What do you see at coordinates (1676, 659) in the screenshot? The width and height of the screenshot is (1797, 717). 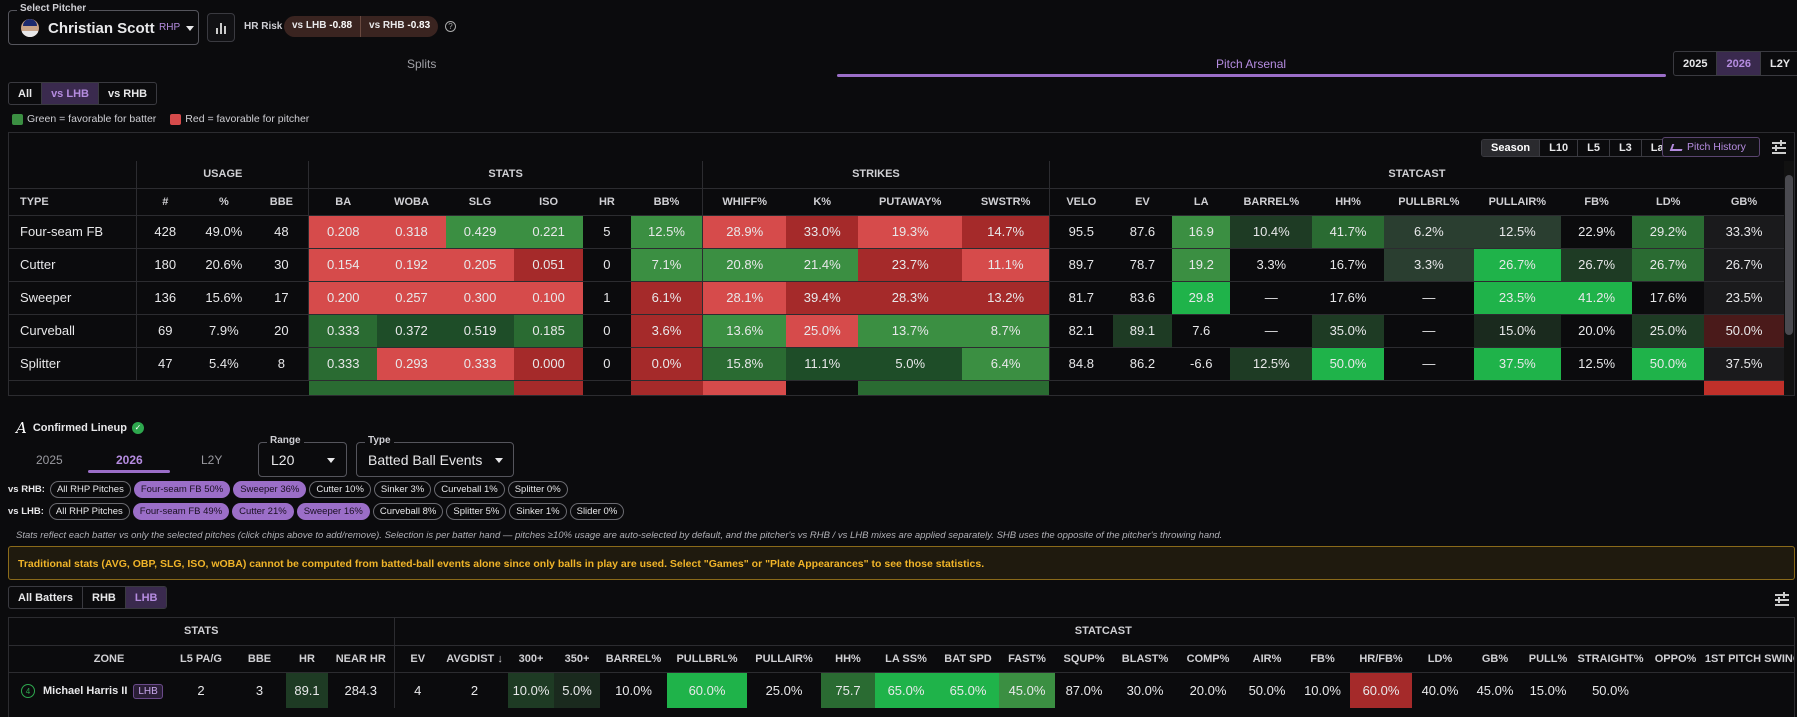 I see `col-header-oppo: OPPO%` at bounding box center [1676, 659].